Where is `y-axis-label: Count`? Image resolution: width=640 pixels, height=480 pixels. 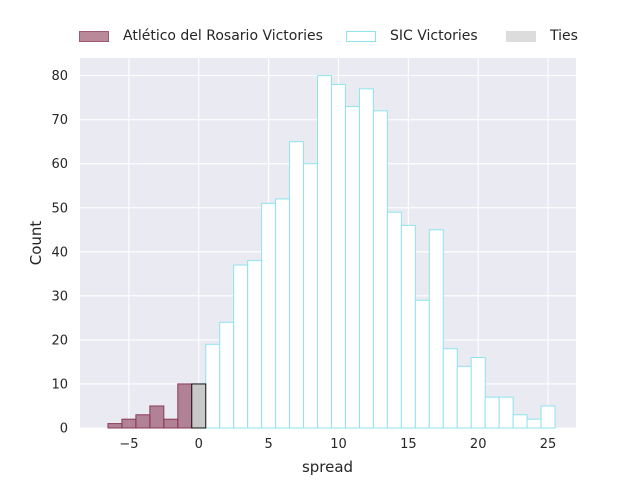 y-axis-label: Count is located at coordinates (36, 243).